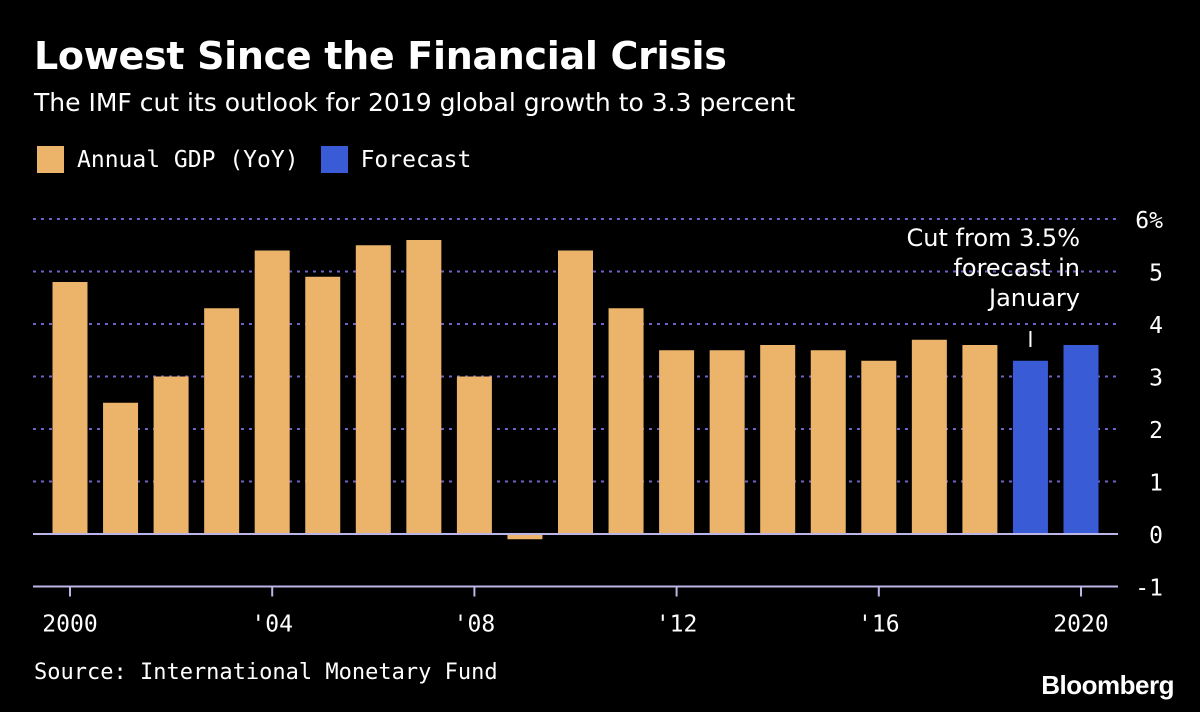  Describe the element at coordinates (266, 672) in the screenshot. I see `source-note: Source: International Monetary Fund` at that location.